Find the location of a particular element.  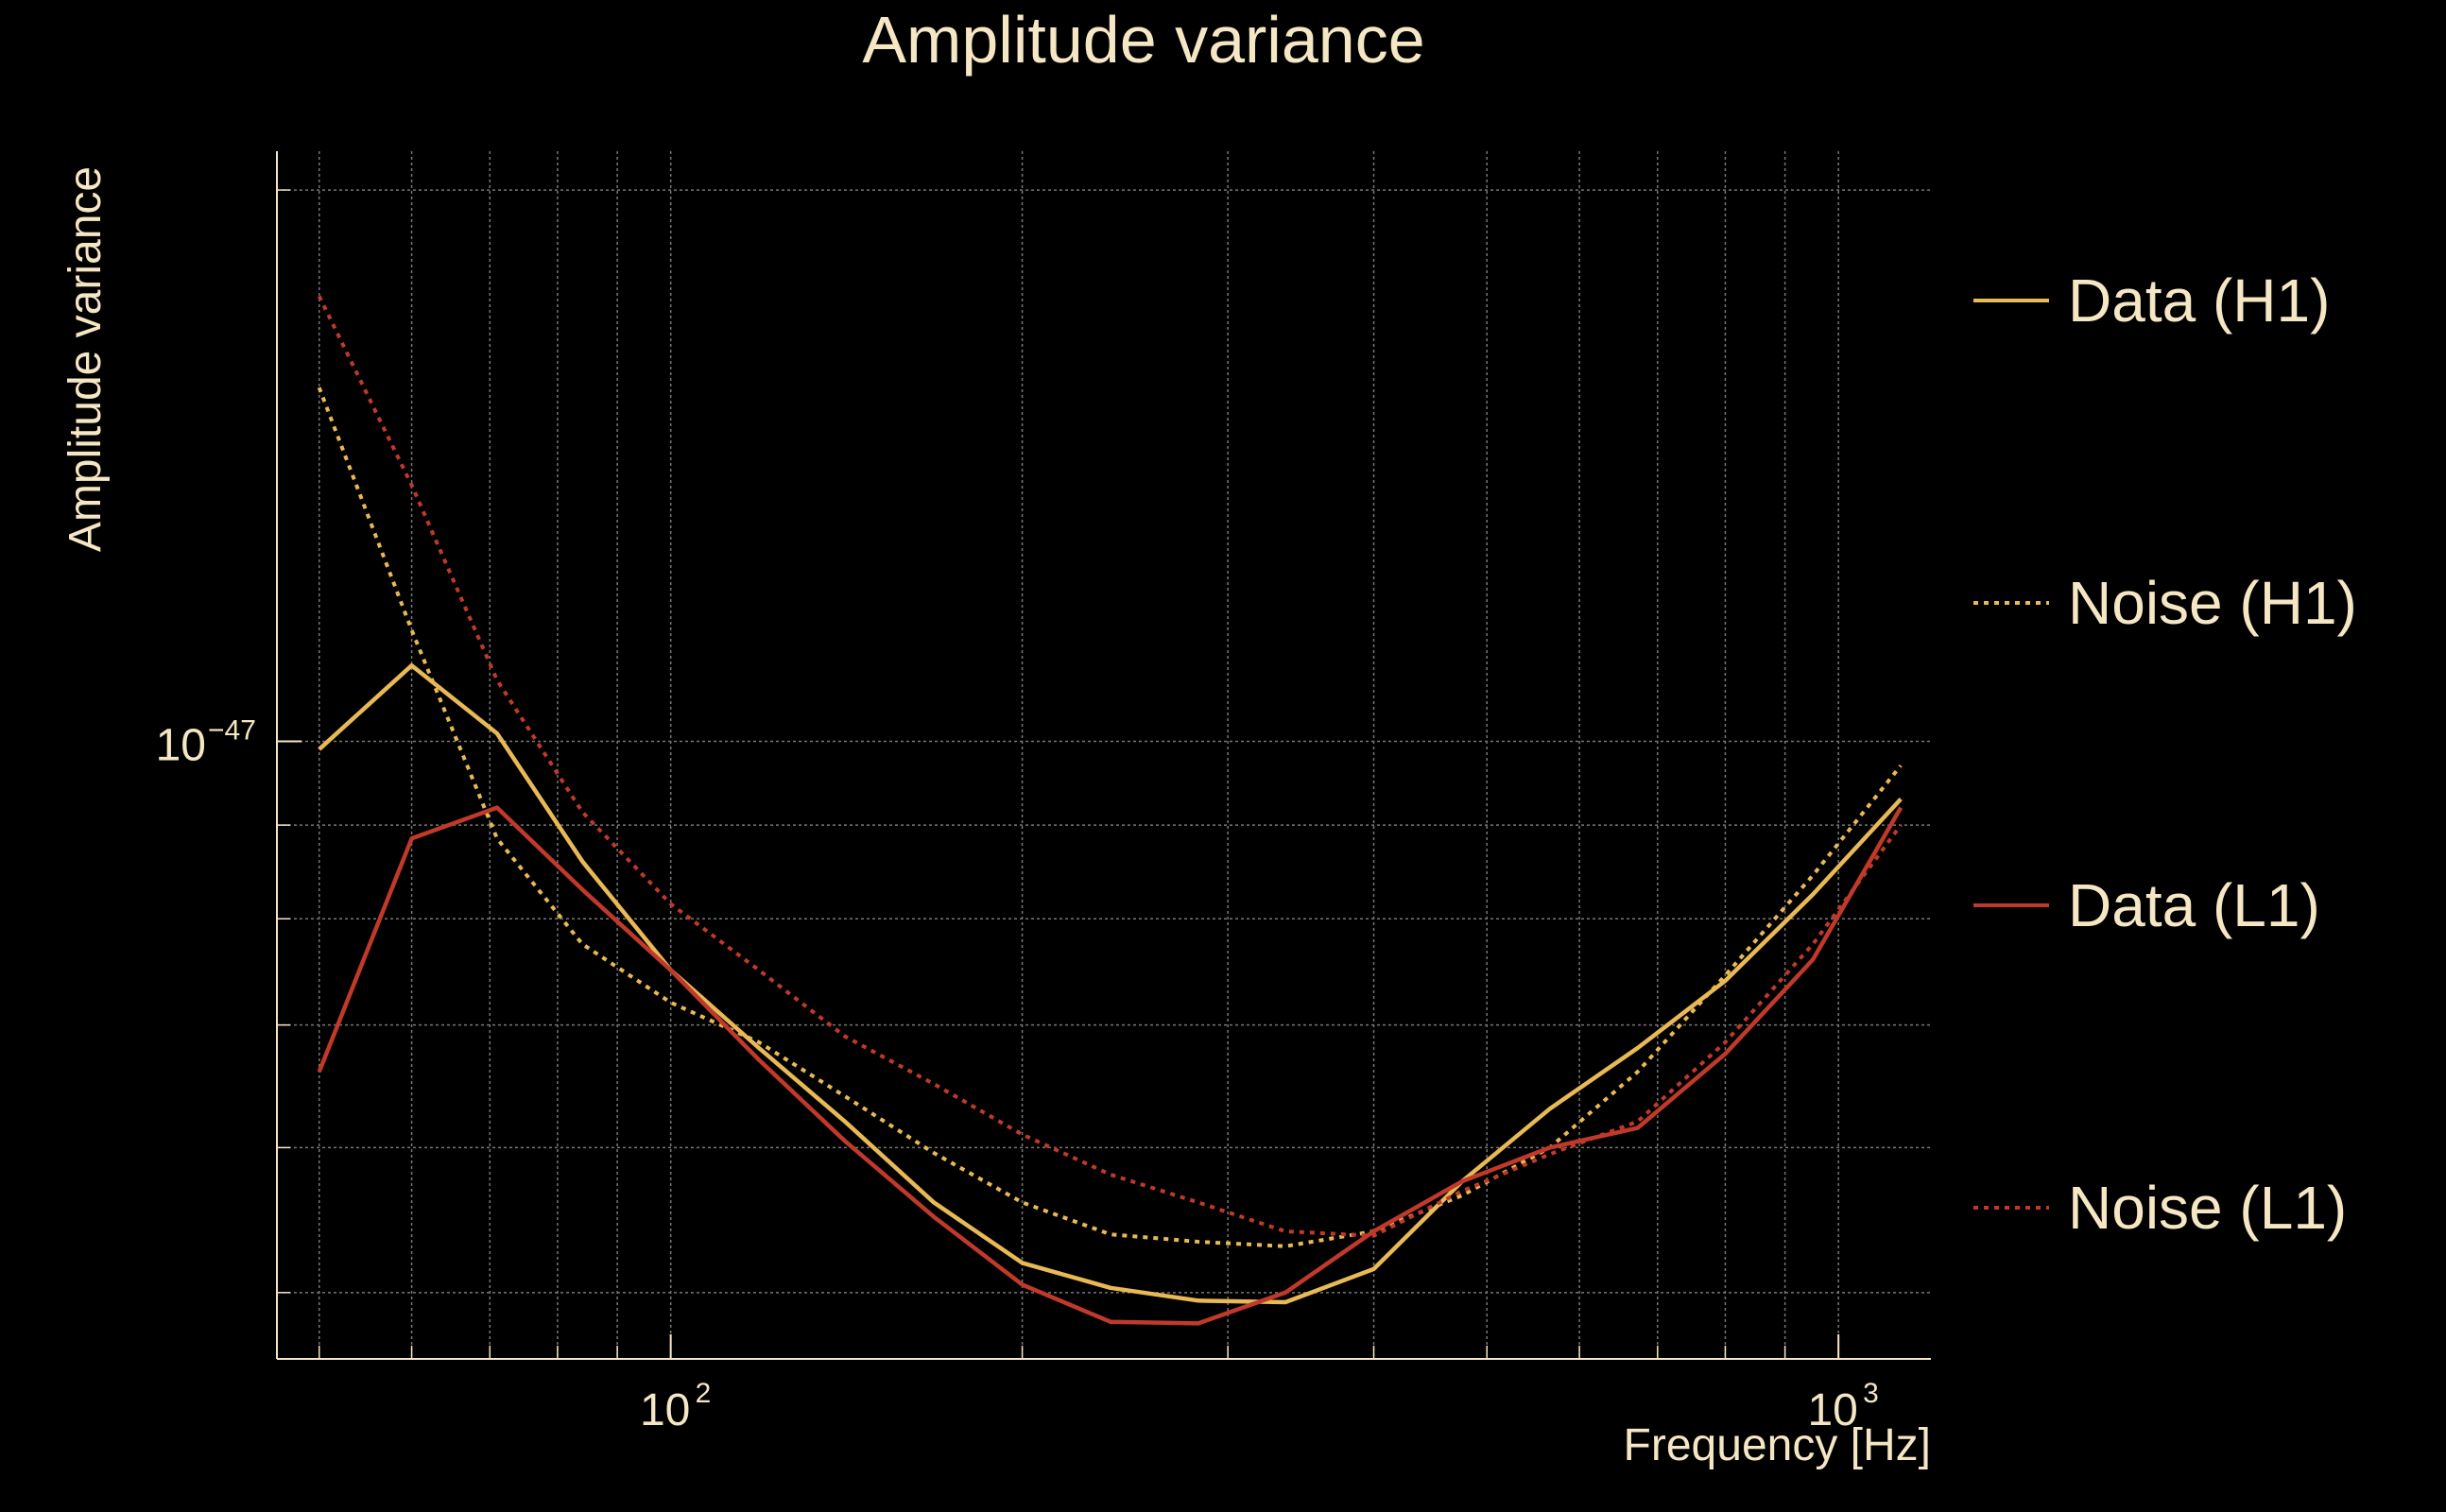

y-tick-exponent: −47 is located at coordinates (232, 730).